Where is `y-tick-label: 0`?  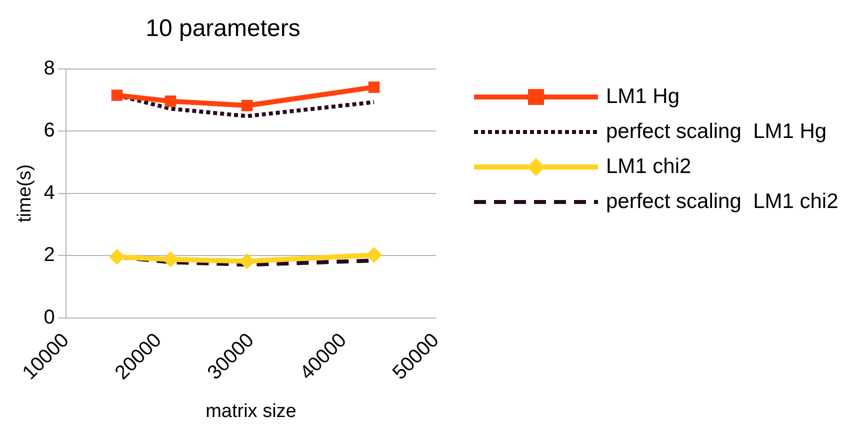 y-tick-label: 0 is located at coordinates (49, 317).